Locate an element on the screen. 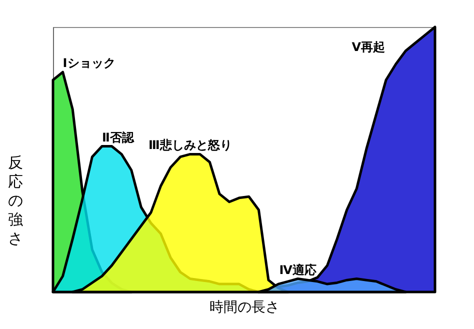 The image size is (474, 329). series-label: Ⅲ悲しみと怒り is located at coordinates (190, 145).